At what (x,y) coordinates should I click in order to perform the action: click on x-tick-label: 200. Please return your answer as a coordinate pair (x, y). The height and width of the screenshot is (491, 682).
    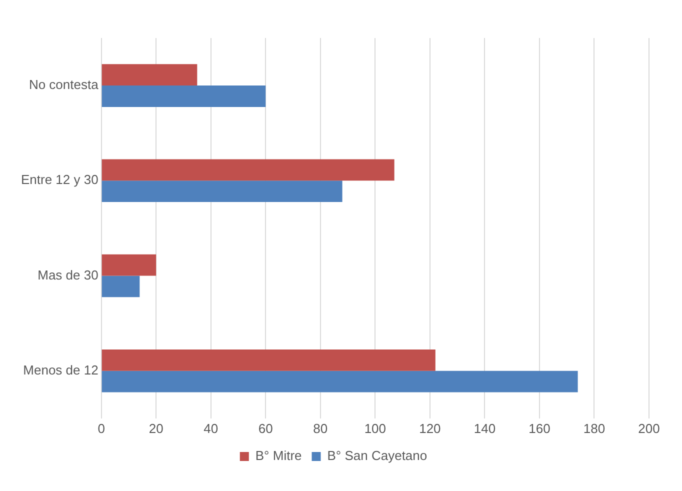
    Looking at the image, I should click on (649, 428).